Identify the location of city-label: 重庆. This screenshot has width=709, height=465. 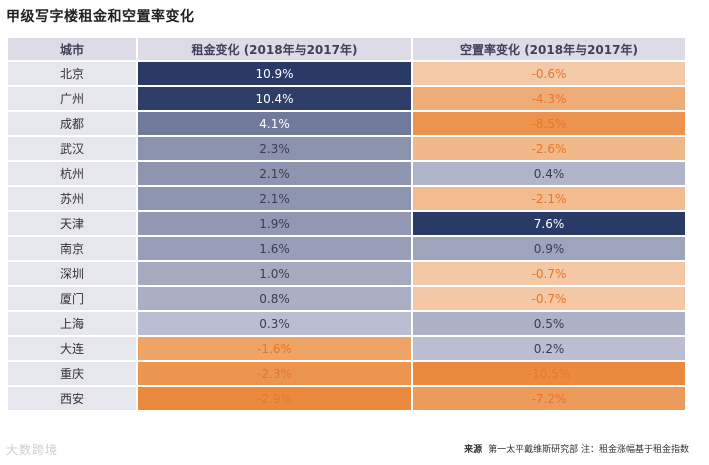
(72, 373).